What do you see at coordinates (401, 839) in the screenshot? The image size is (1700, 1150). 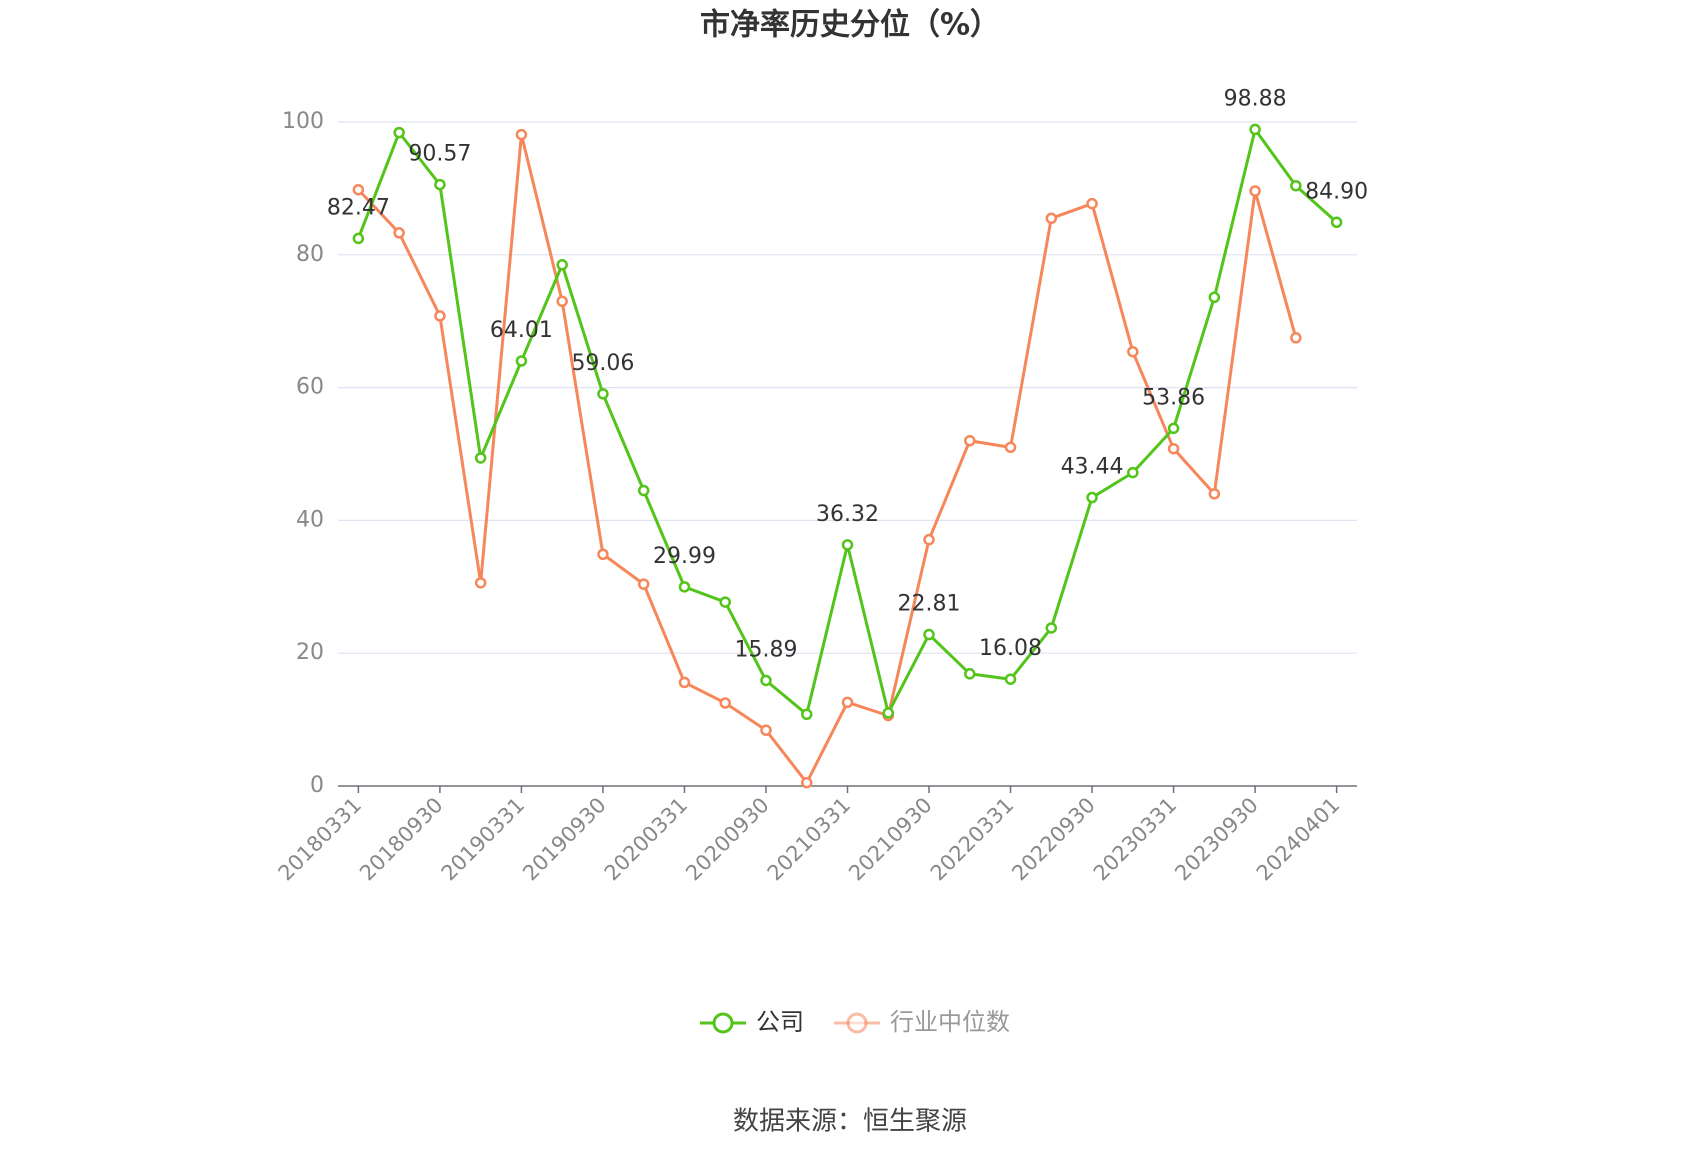 I see `x-tick-label: 20180930` at bounding box center [401, 839].